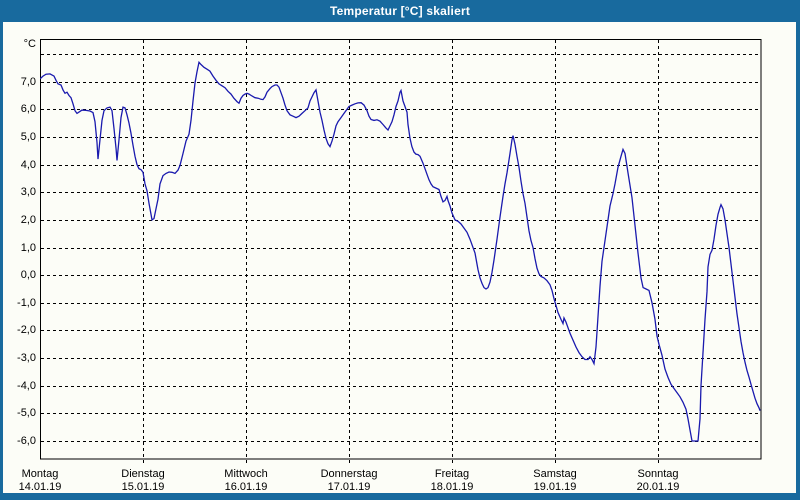  What do you see at coordinates (143, 487) in the screenshot?
I see `x-date-label: 15.01.19` at bounding box center [143, 487].